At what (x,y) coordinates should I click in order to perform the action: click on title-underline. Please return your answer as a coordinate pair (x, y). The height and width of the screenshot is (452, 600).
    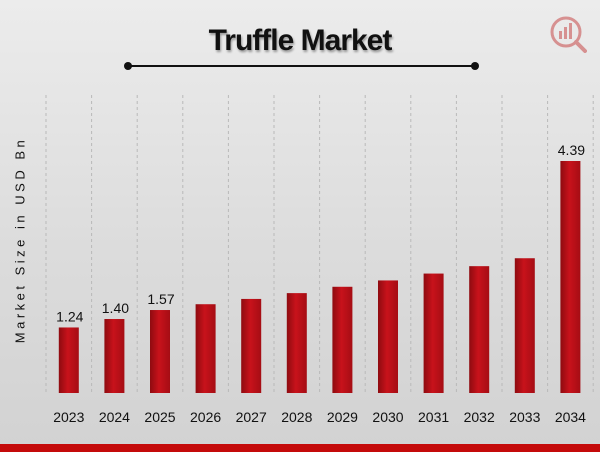
    Looking at the image, I should click on (302, 66).